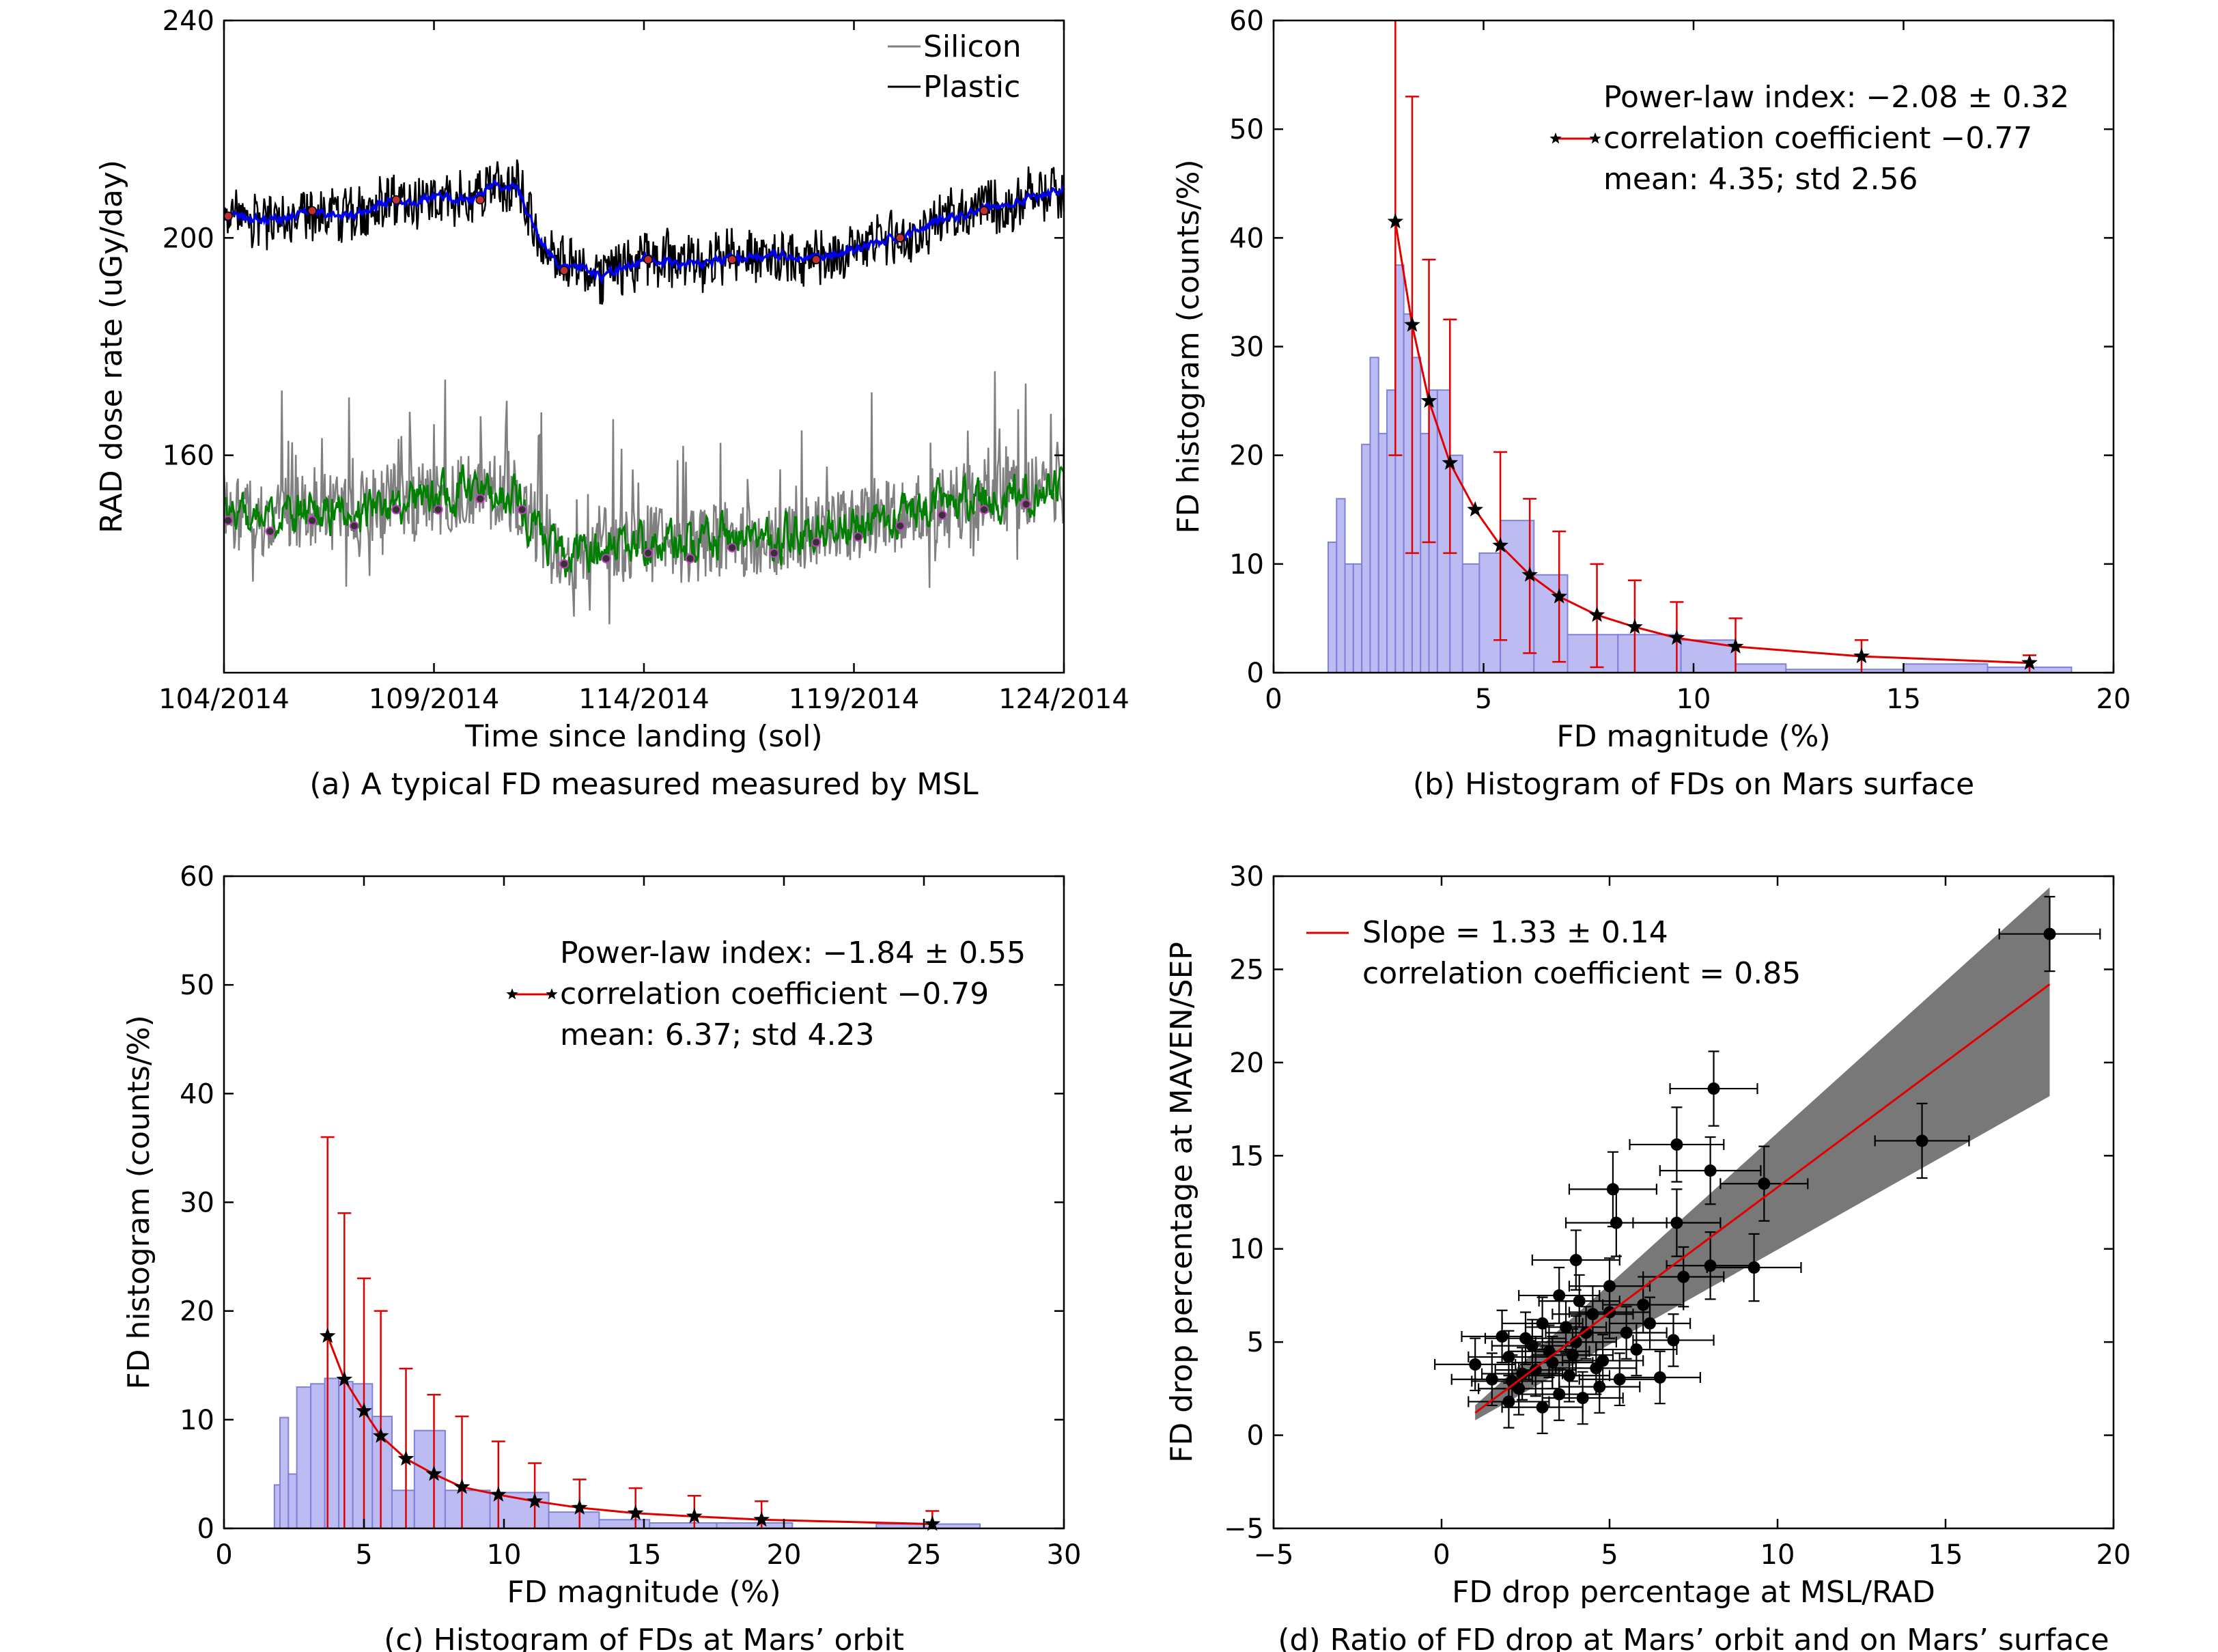 The image size is (2218, 1652). Describe the element at coordinates (644, 232) in the screenshot. I see `plastic-series-line` at that location.